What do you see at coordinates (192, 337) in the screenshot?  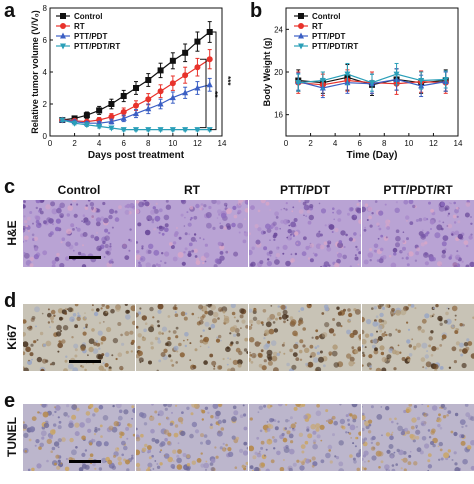 I see `micrograph-texture` at bounding box center [192, 337].